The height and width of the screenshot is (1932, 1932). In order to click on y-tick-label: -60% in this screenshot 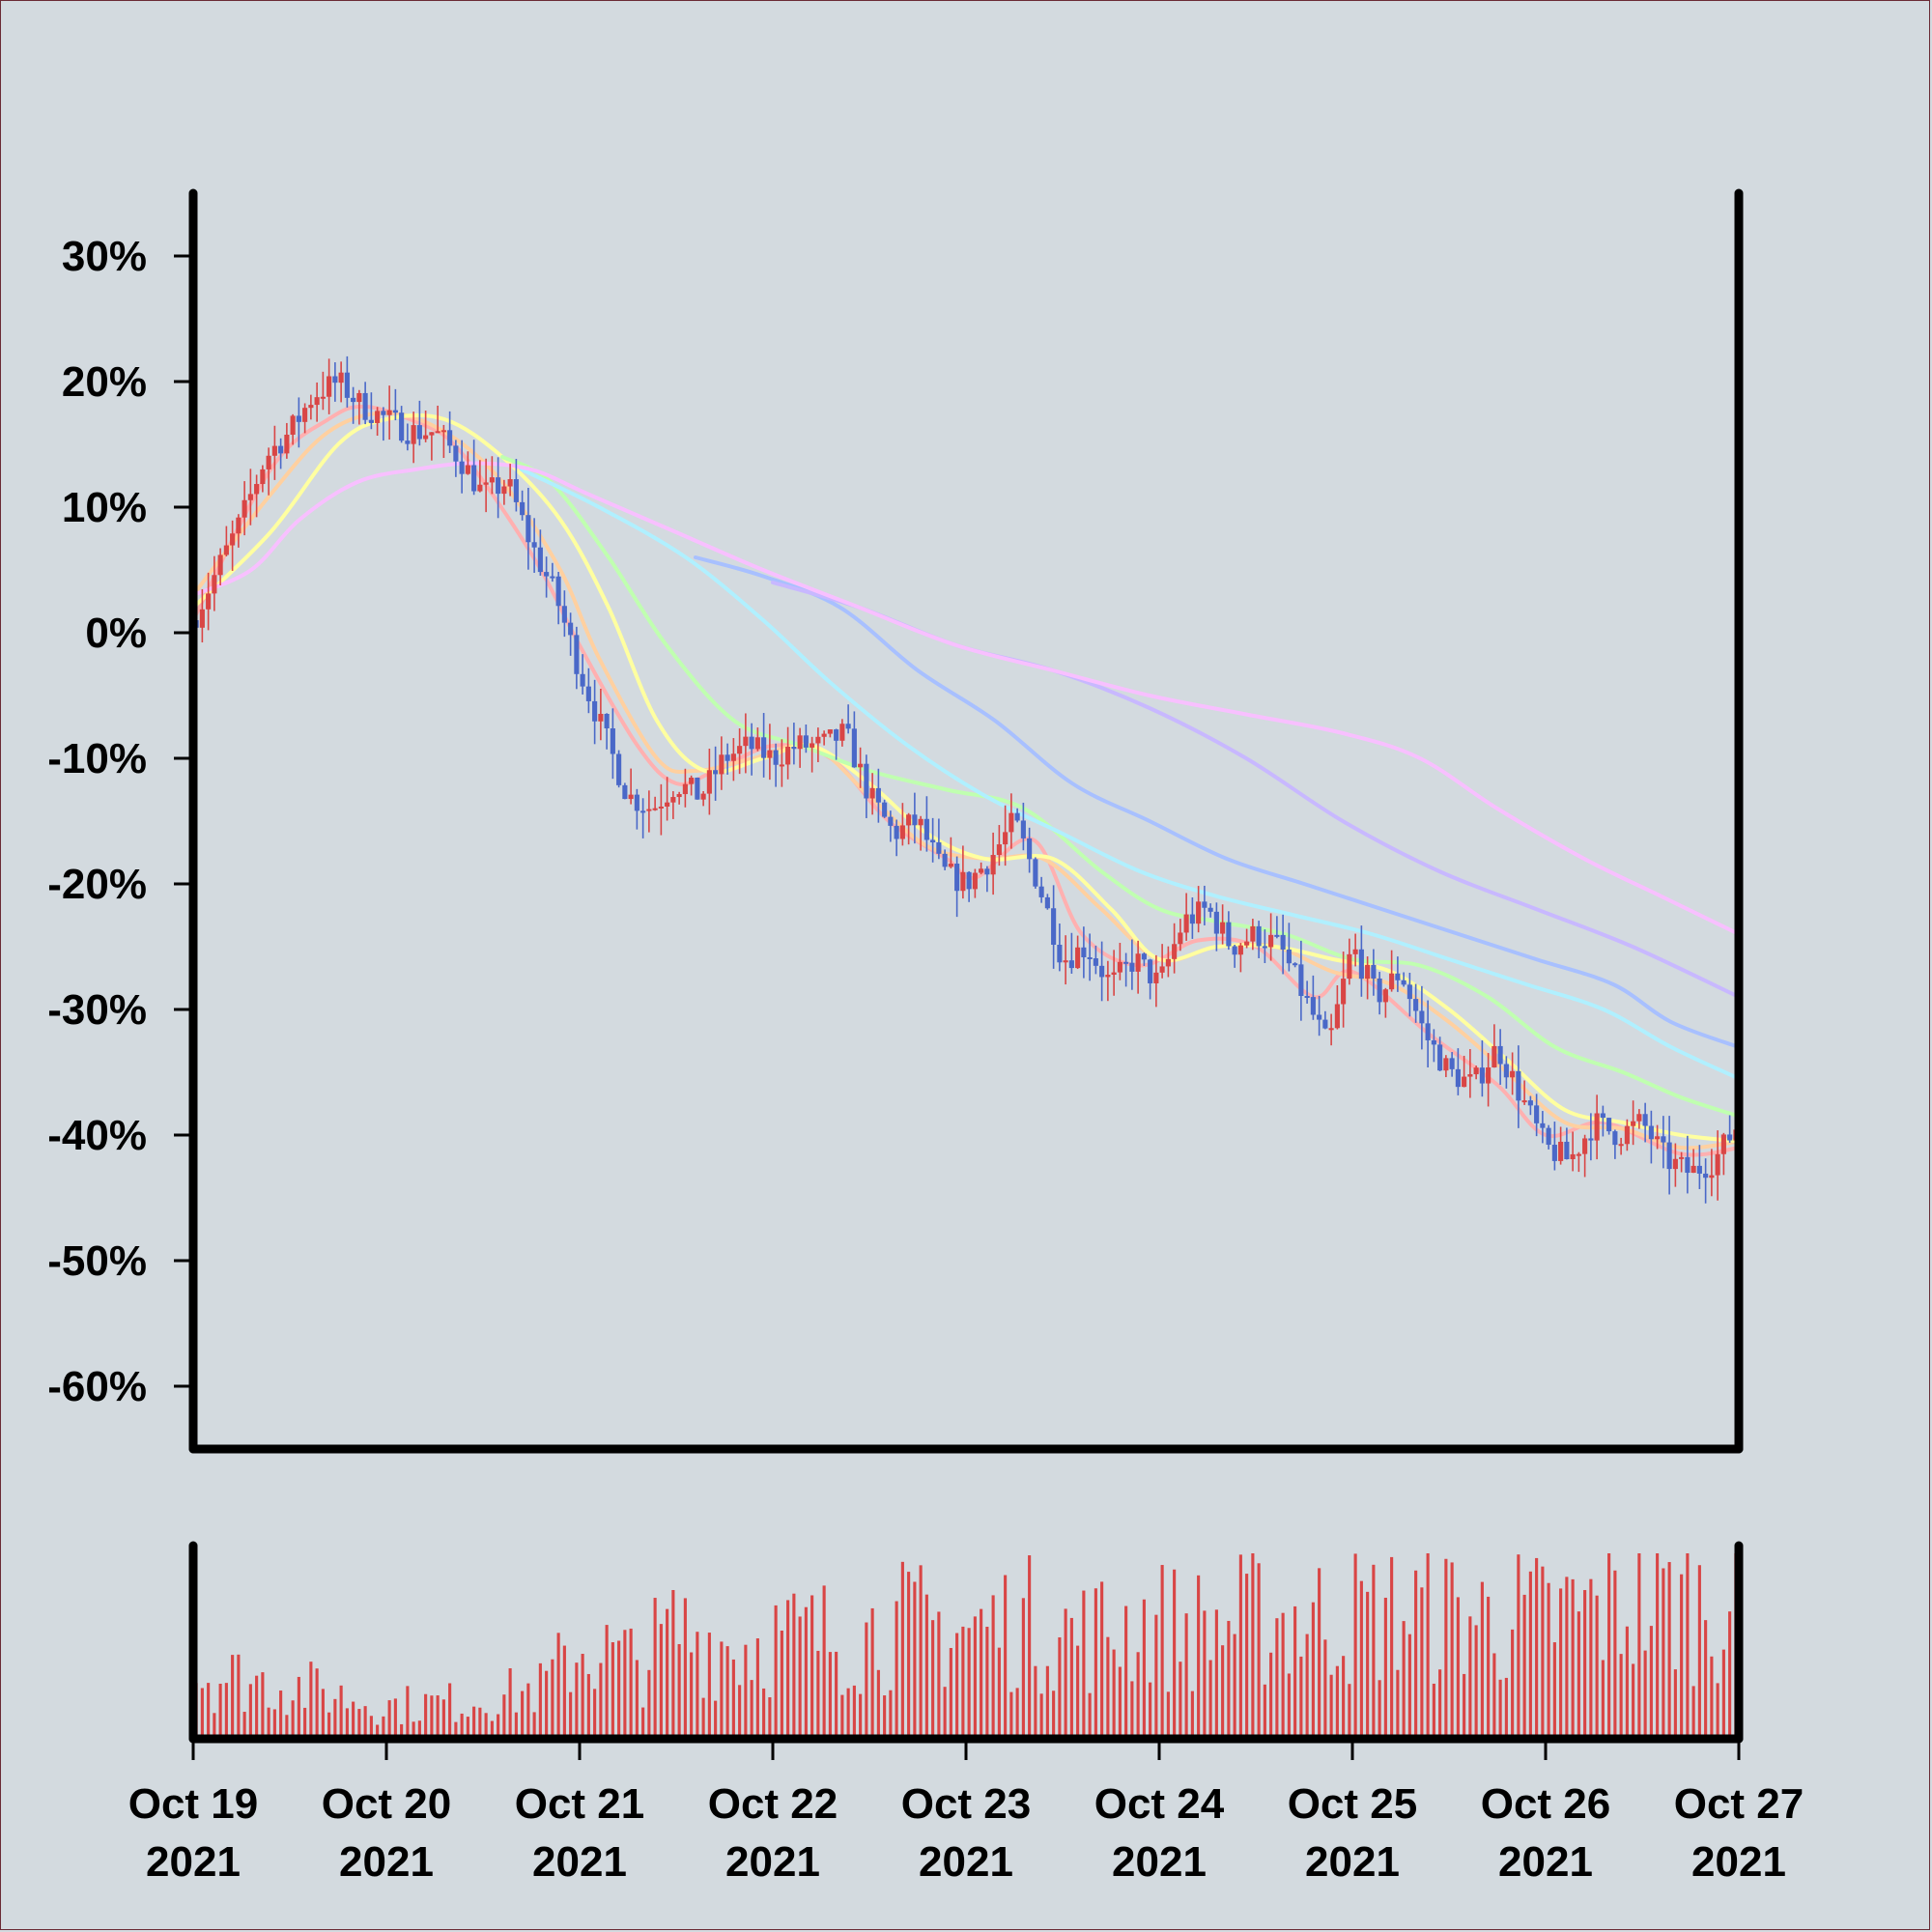, I will do `click(97, 1386)`.